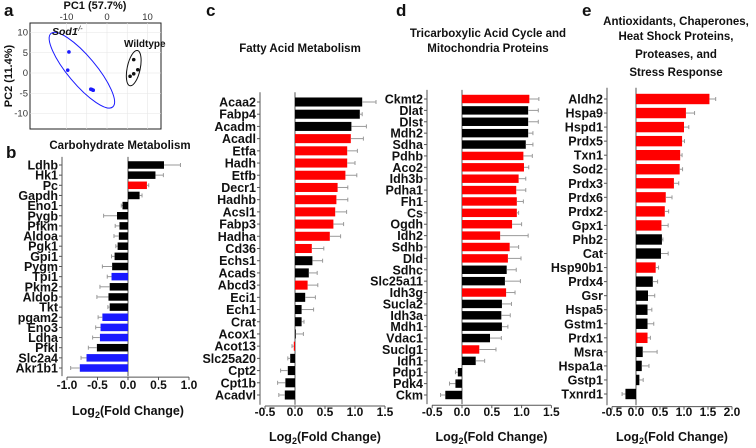 Image resolution: width=756 pixels, height=448 pixels. I want to click on x-tick-label: 0.5, so click(325, 412).